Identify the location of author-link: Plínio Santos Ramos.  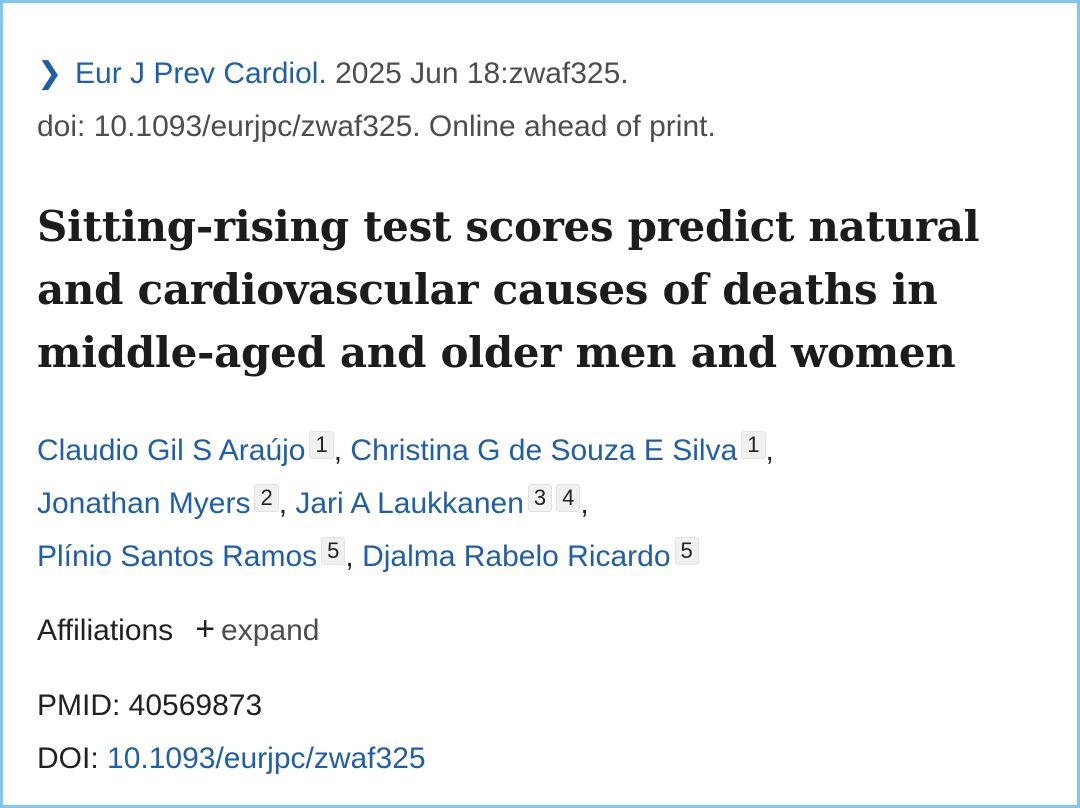
(177, 556).